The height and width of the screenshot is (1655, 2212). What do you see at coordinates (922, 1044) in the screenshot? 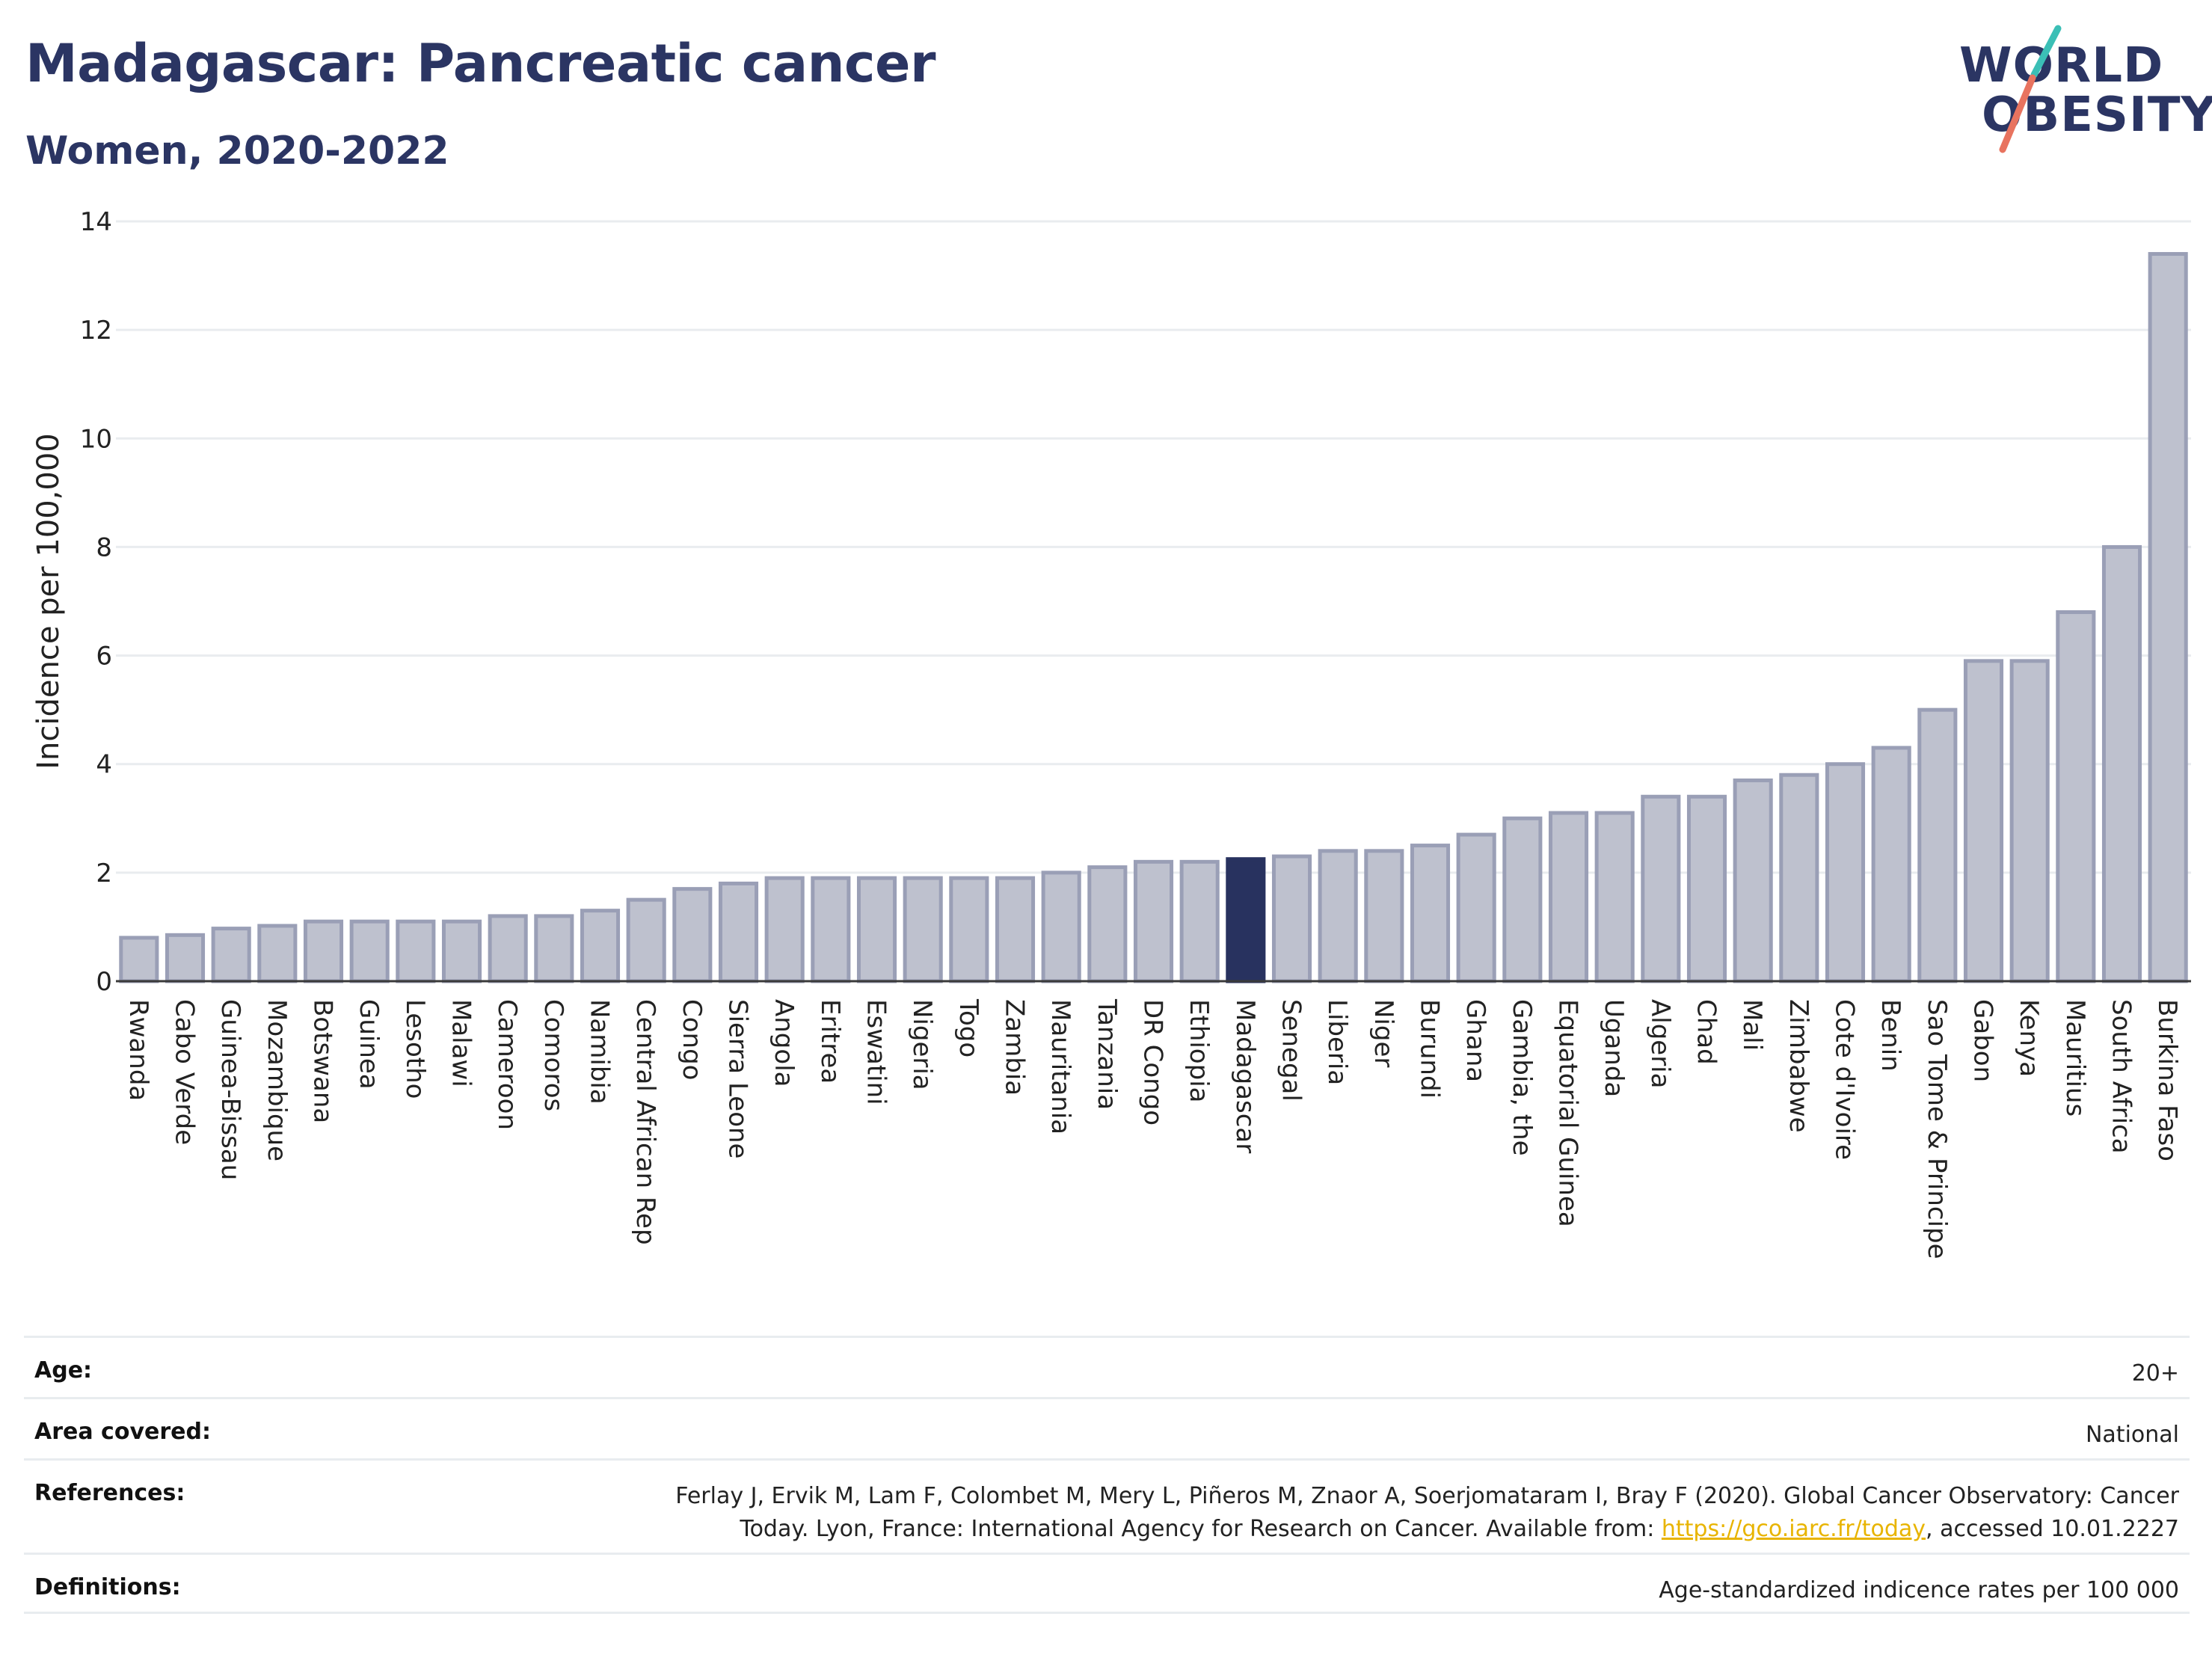
I see `x-tick-label: Nigeria` at bounding box center [922, 1044].